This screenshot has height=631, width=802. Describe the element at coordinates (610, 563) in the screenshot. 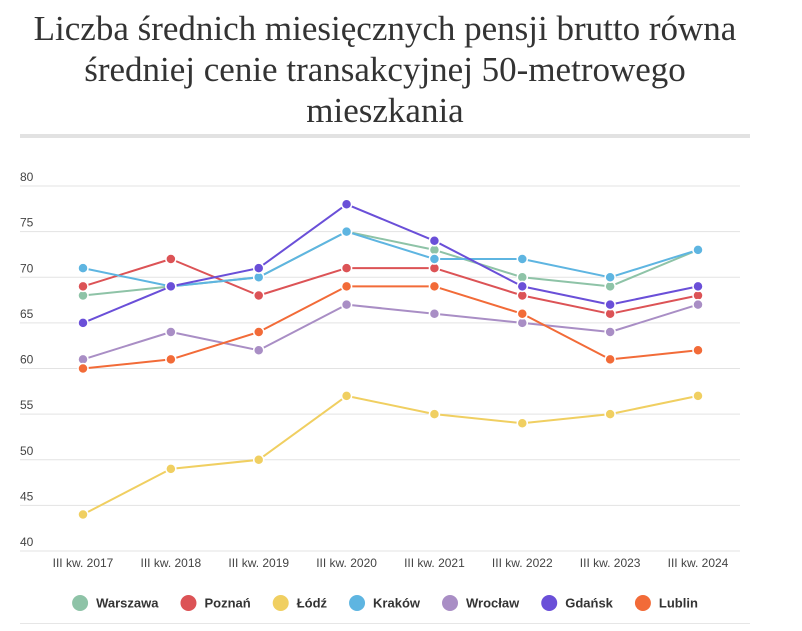

I see `x-tick-label: III kw. 2023` at that location.